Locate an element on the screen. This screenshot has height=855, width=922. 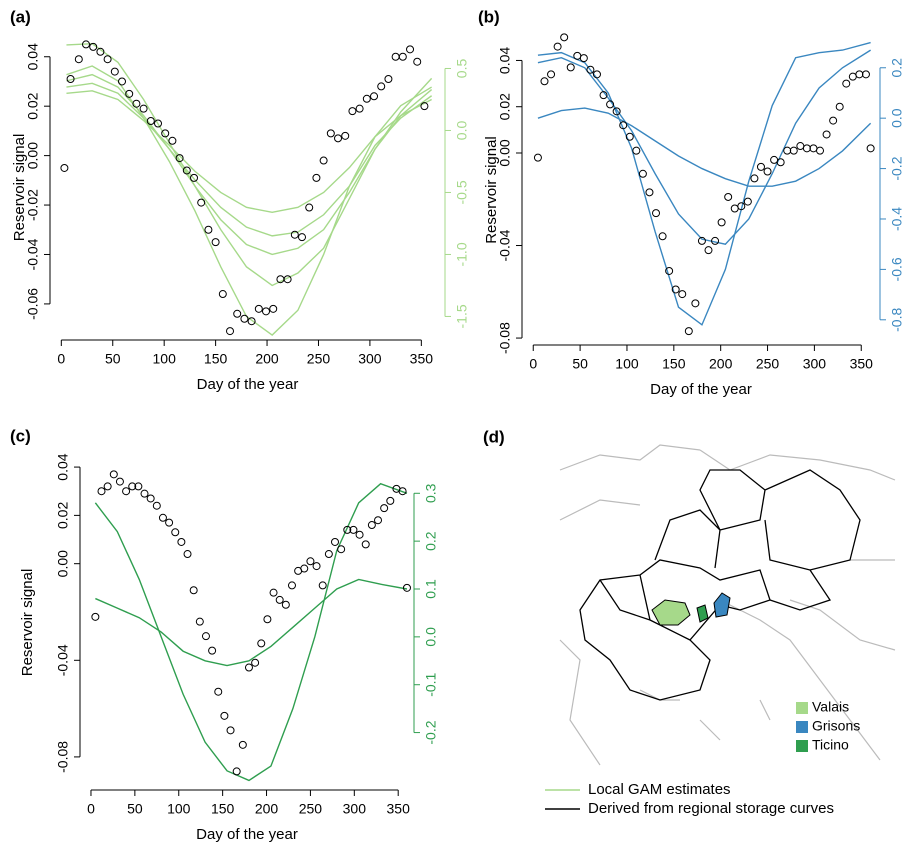
y-tick-label: 0.02 is located at coordinates (63, 515).